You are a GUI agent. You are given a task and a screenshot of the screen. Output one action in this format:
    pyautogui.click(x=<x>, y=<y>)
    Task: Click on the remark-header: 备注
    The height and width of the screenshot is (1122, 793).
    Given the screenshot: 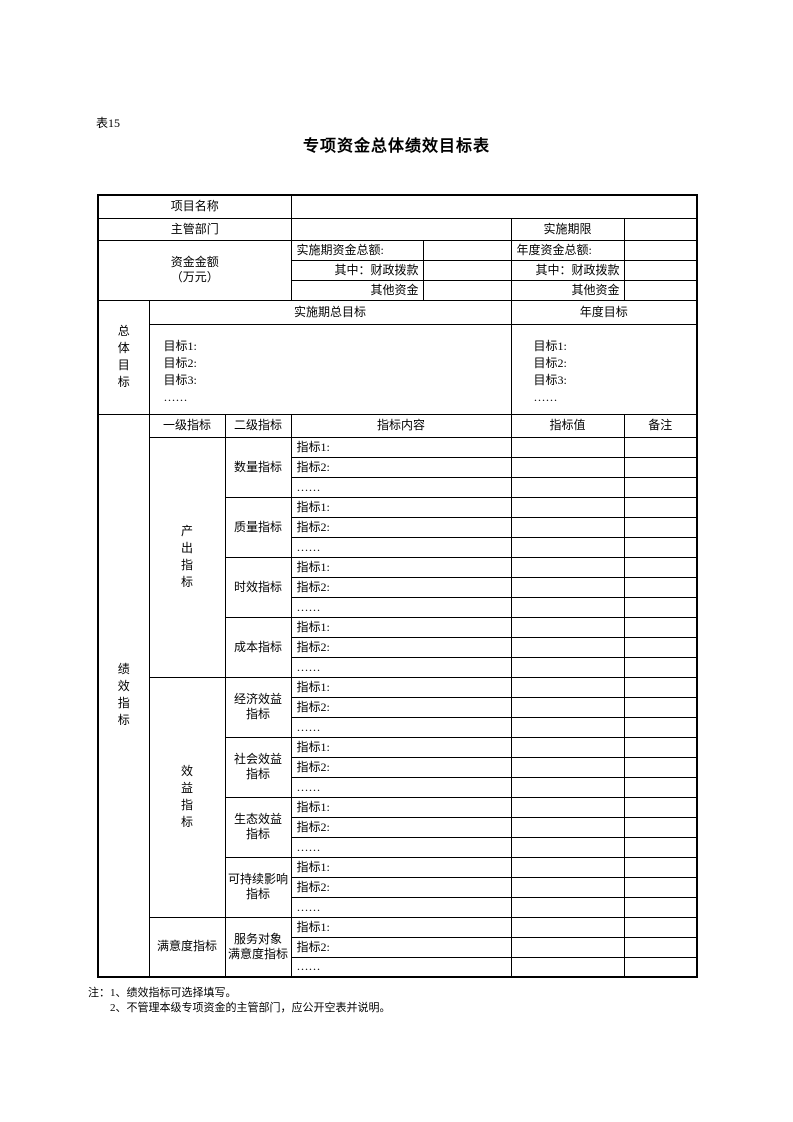 What is the action you would take?
    pyautogui.click(x=660, y=425)
    